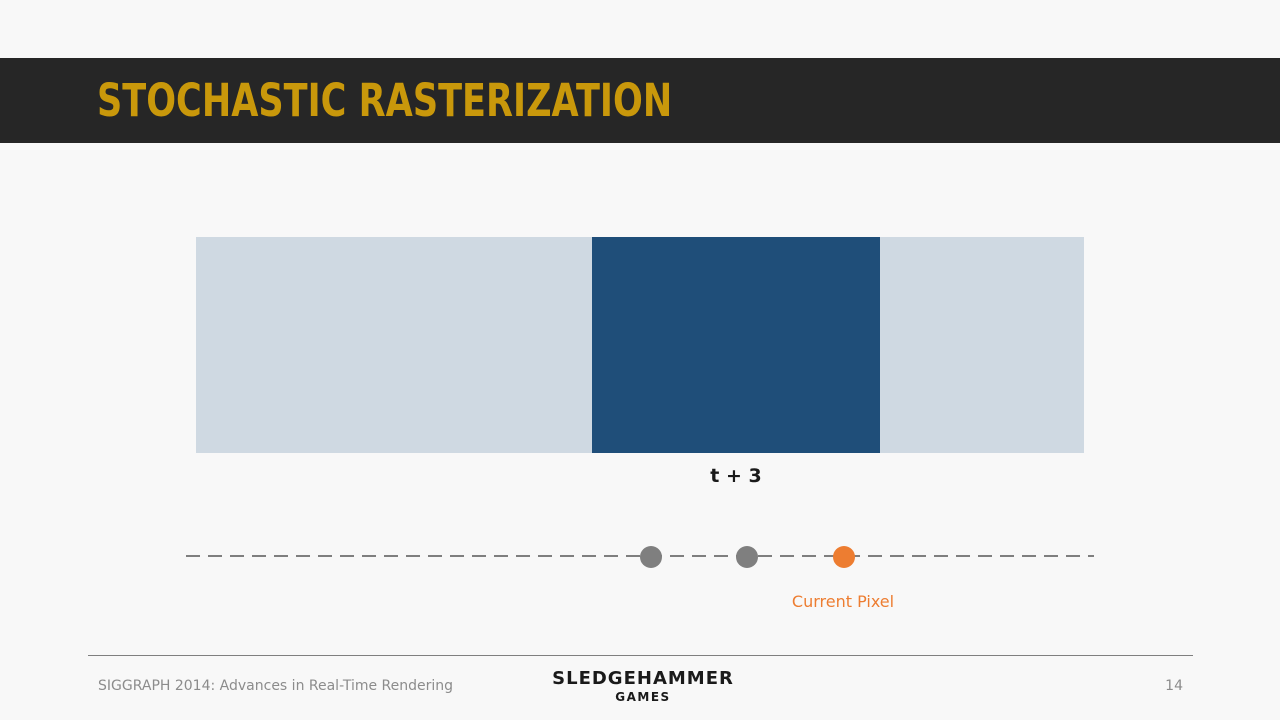 This screenshot has width=1280, height=720. What do you see at coordinates (843, 601) in the screenshot?
I see `current-pixel-label: Current Pixel` at bounding box center [843, 601].